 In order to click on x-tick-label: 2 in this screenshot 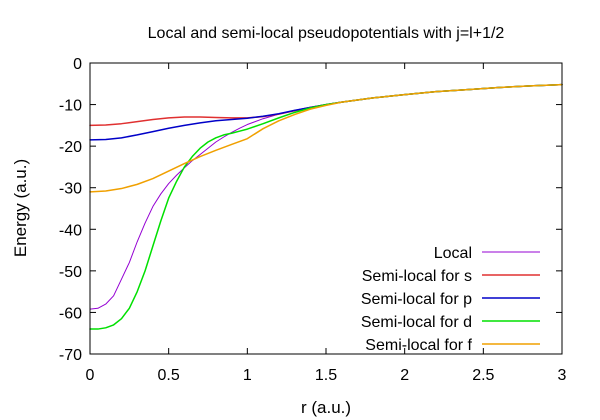, I will do `click(404, 375)`.